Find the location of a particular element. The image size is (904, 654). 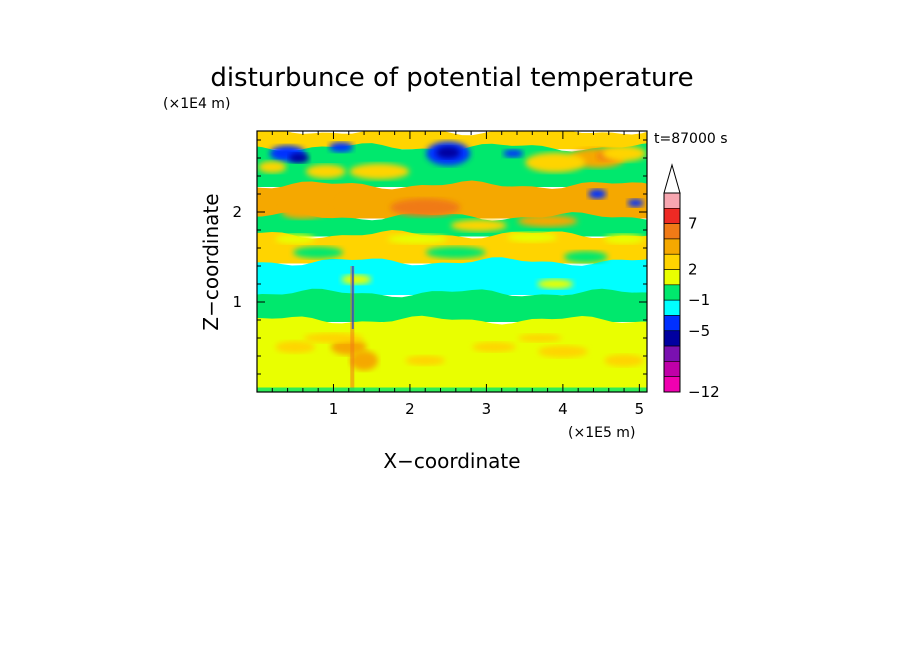

colorbar-label: −1 is located at coordinates (699, 300).